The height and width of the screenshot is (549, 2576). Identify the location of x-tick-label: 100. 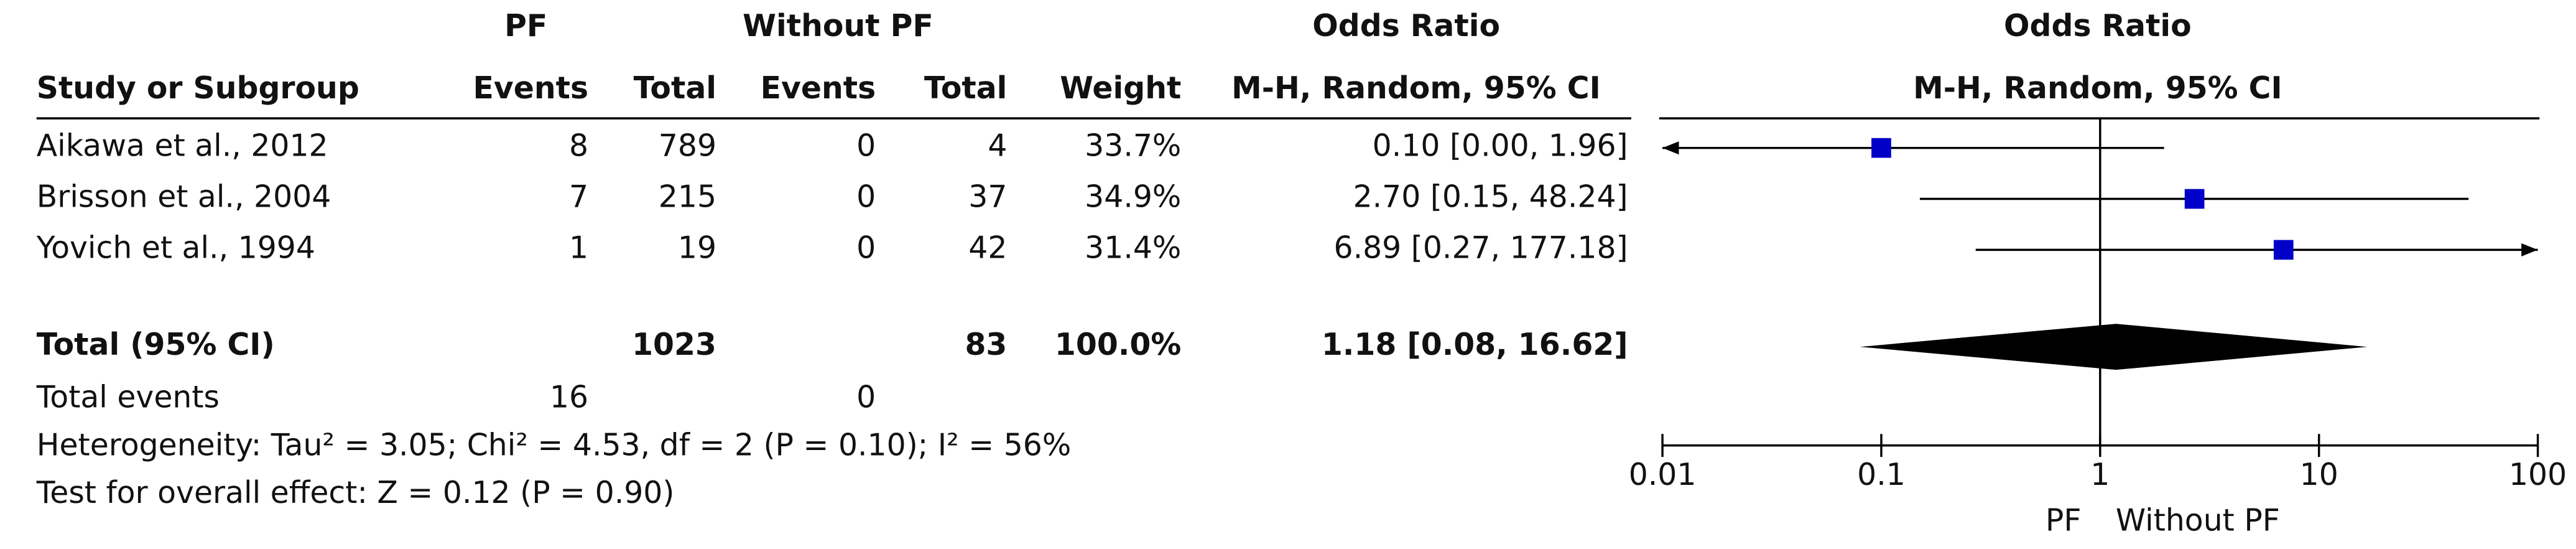
(2538, 474).